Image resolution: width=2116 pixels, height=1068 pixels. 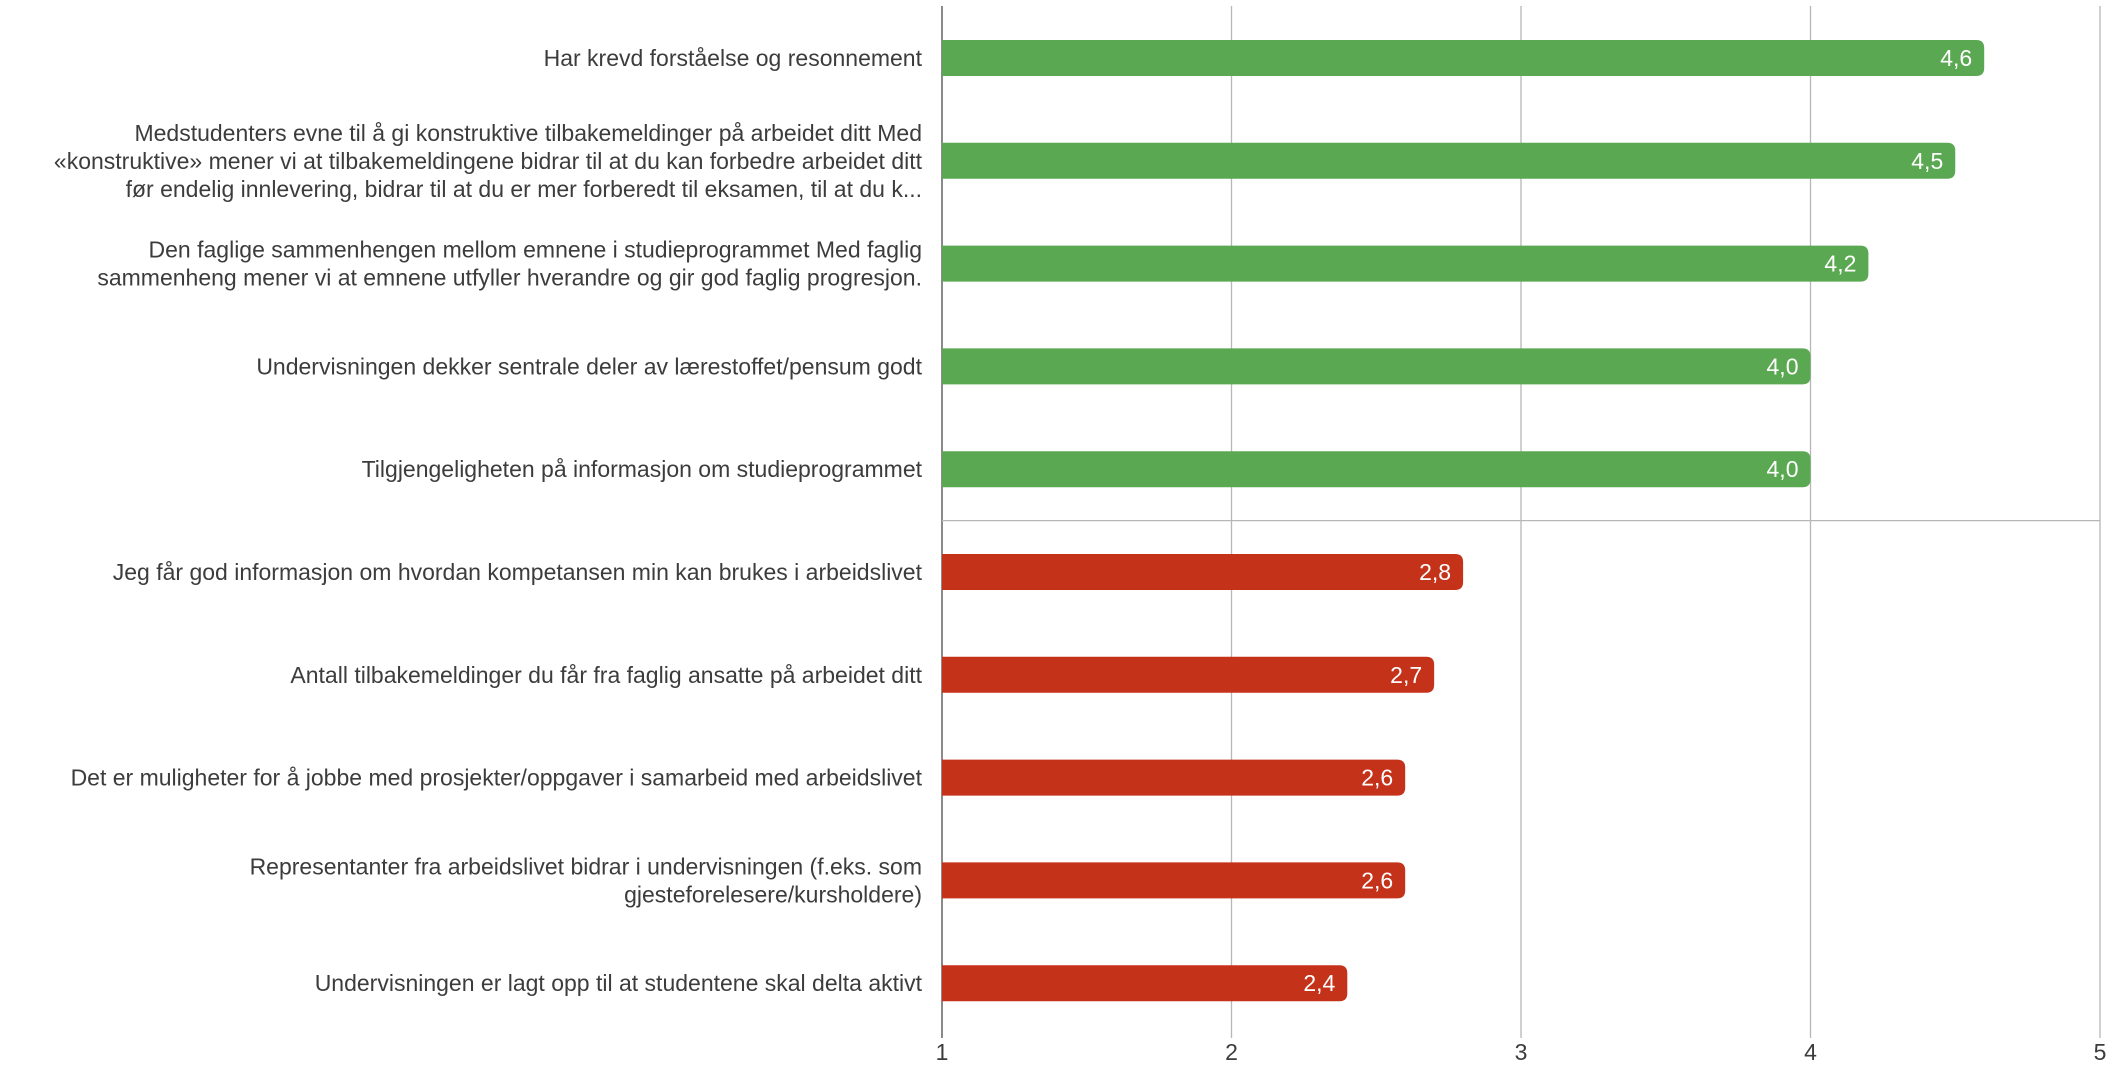 What do you see at coordinates (1406, 675) in the screenshot?
I see `data-label: 2,7` at bounding box center [1406, 675].